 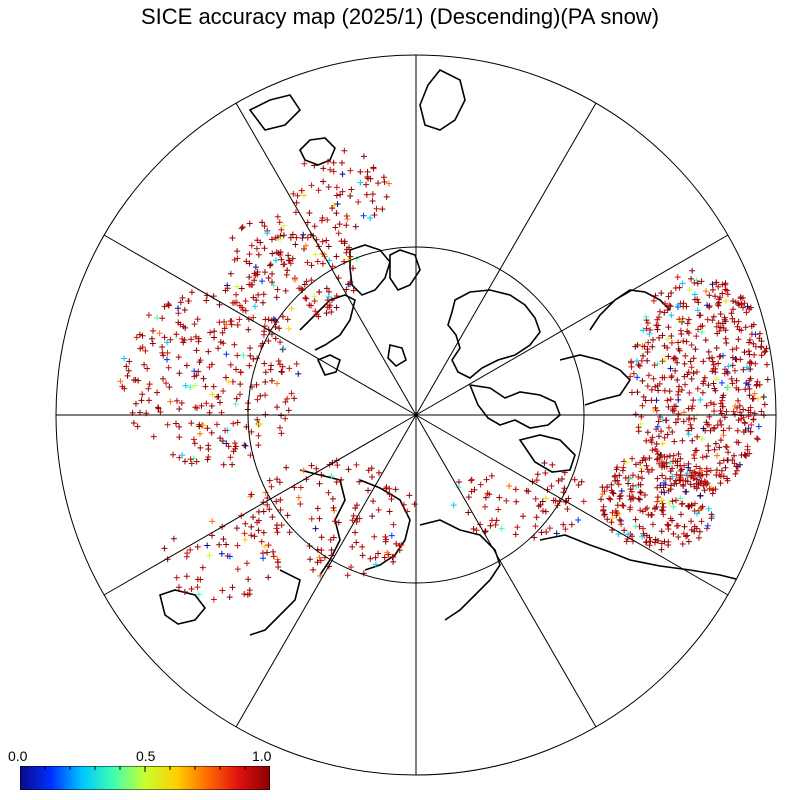 What do you see at coordinates (260, 325) in the screenshot?
I see `meridian-120b` at bounding box center [260, 325].